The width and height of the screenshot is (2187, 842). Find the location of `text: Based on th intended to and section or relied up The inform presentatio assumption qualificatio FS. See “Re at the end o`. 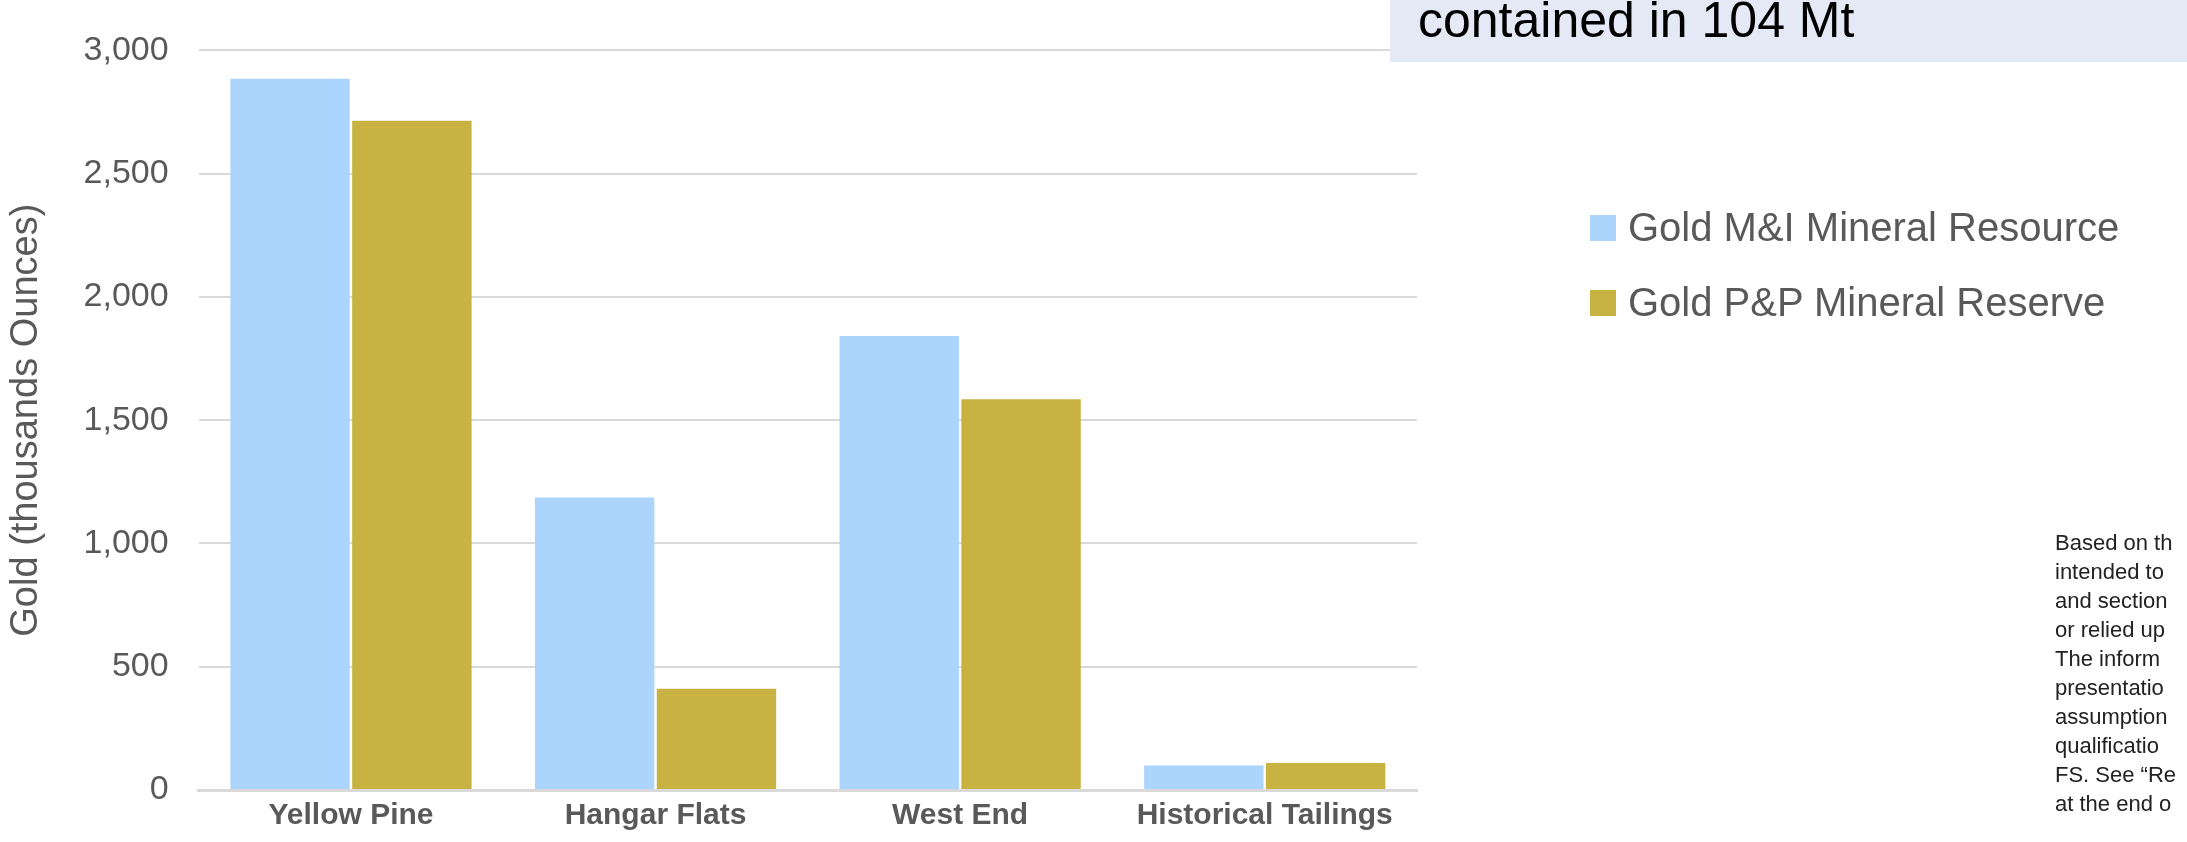

text: Based on th intended to and section or relied up The inform presentatio assumption qualificatio FS. See “Re at the end o is located at coordinates (2116, 673).